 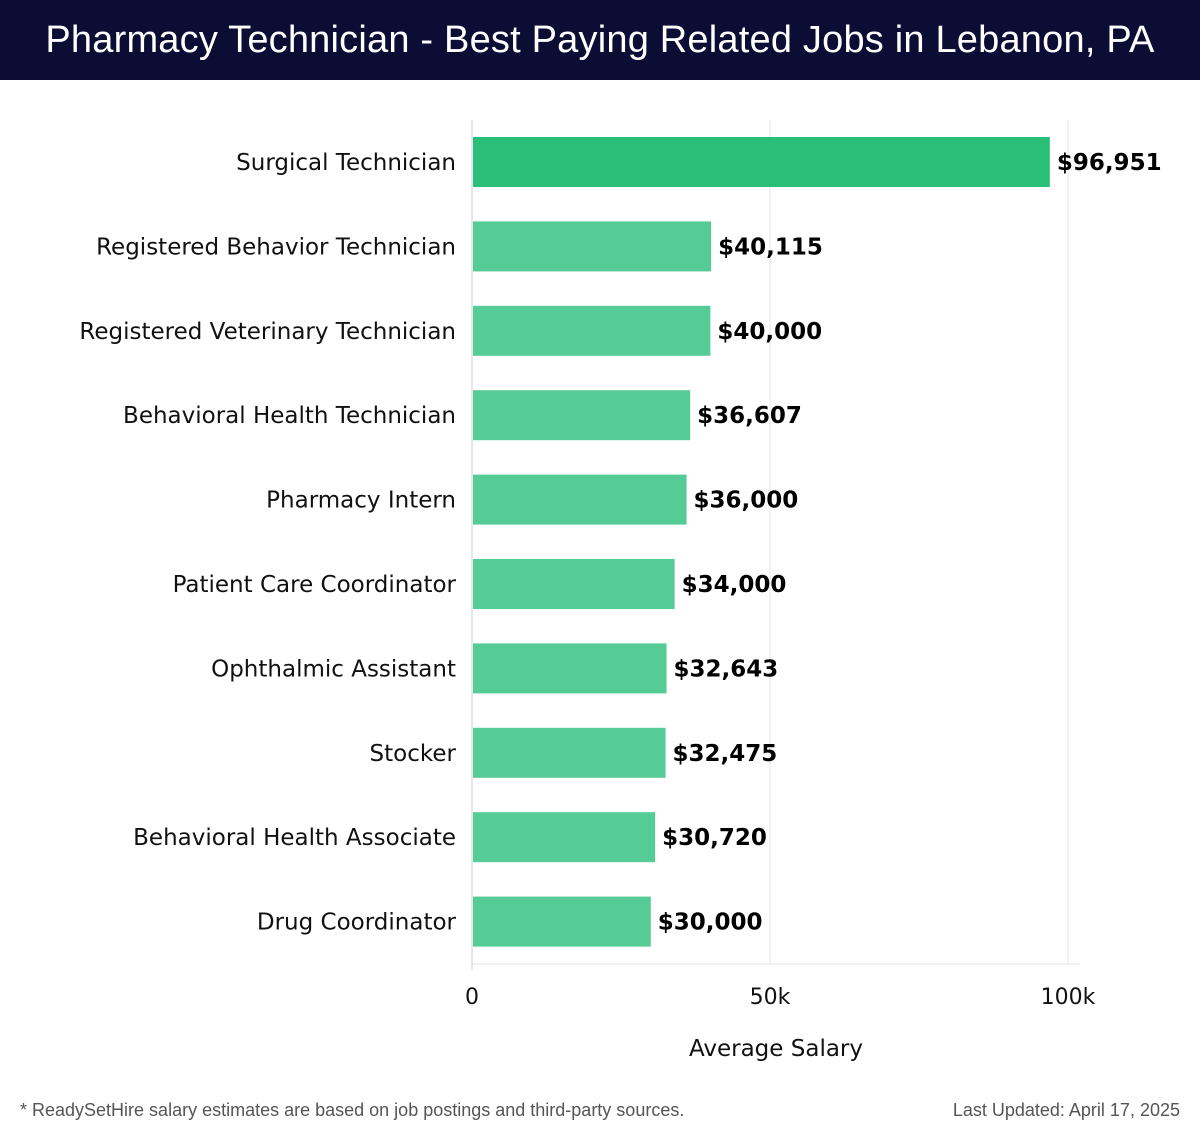 I want to click on x-tick-label-0: 0, so click(x=472, y=997).